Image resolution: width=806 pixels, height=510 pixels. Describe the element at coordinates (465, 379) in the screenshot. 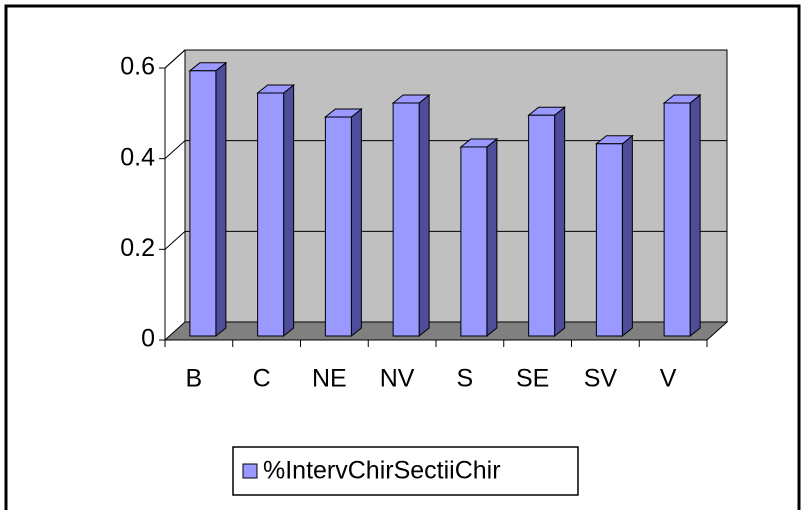

I see `x-tick-label: S` at that location.